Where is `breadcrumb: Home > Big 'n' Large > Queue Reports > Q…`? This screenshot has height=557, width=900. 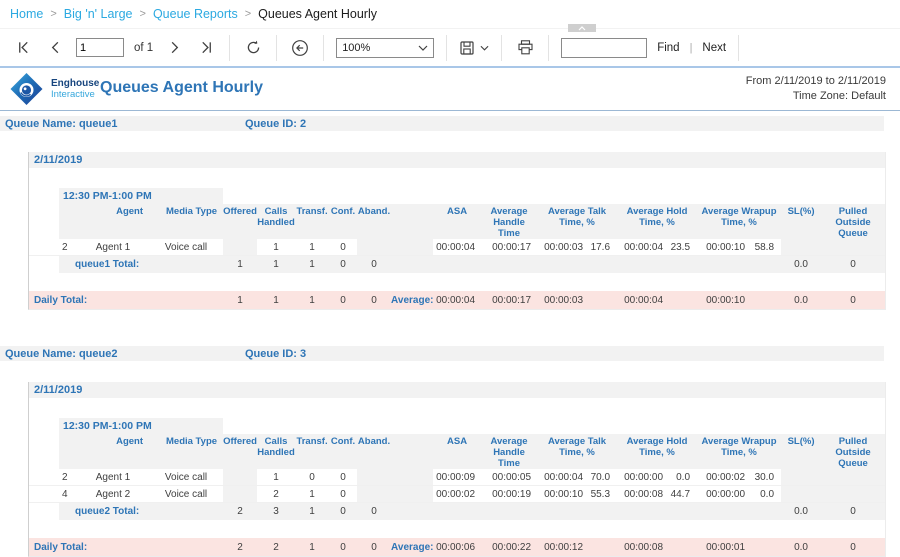
breadcrumb: Home > Big 'n' Large > Queue Reports > Q… is located at coordinates (450, 14).